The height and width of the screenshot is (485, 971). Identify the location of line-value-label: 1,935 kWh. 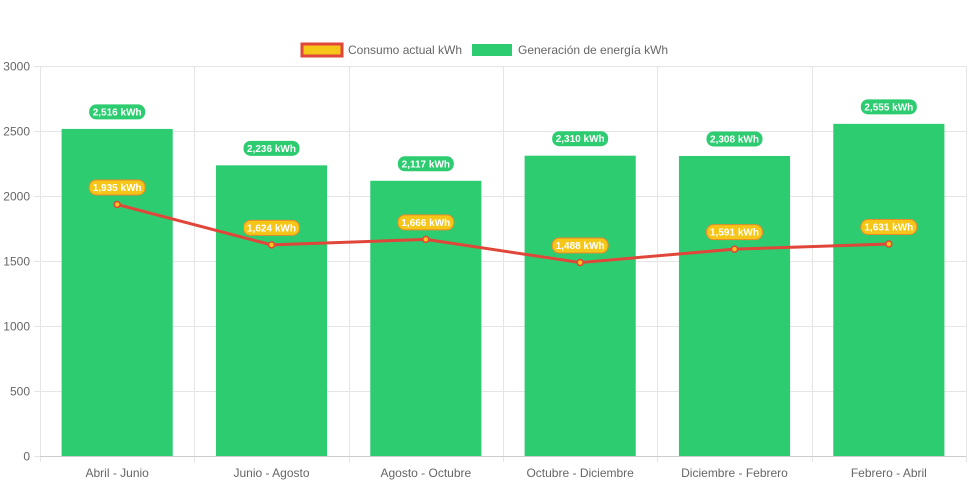
(117, 188).